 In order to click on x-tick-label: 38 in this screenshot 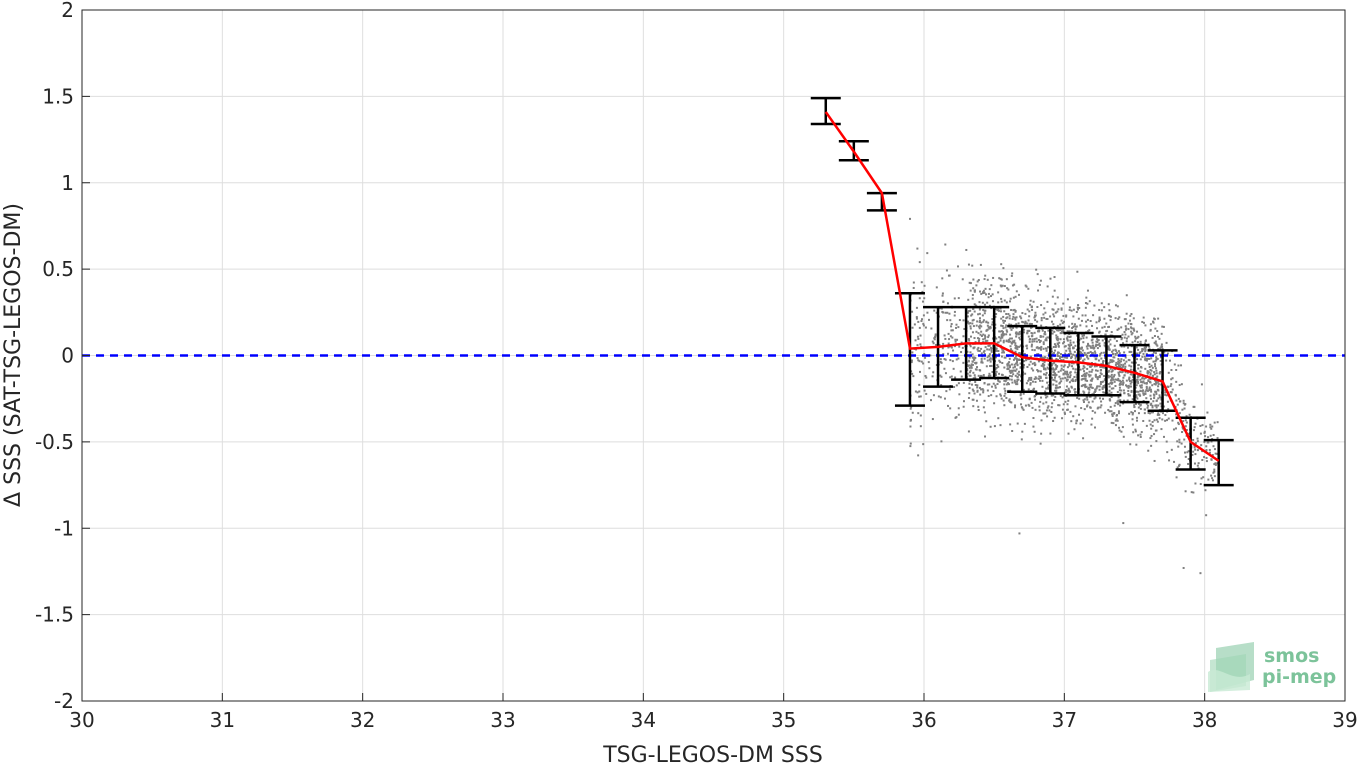, I will do `click(1204, 720)`.